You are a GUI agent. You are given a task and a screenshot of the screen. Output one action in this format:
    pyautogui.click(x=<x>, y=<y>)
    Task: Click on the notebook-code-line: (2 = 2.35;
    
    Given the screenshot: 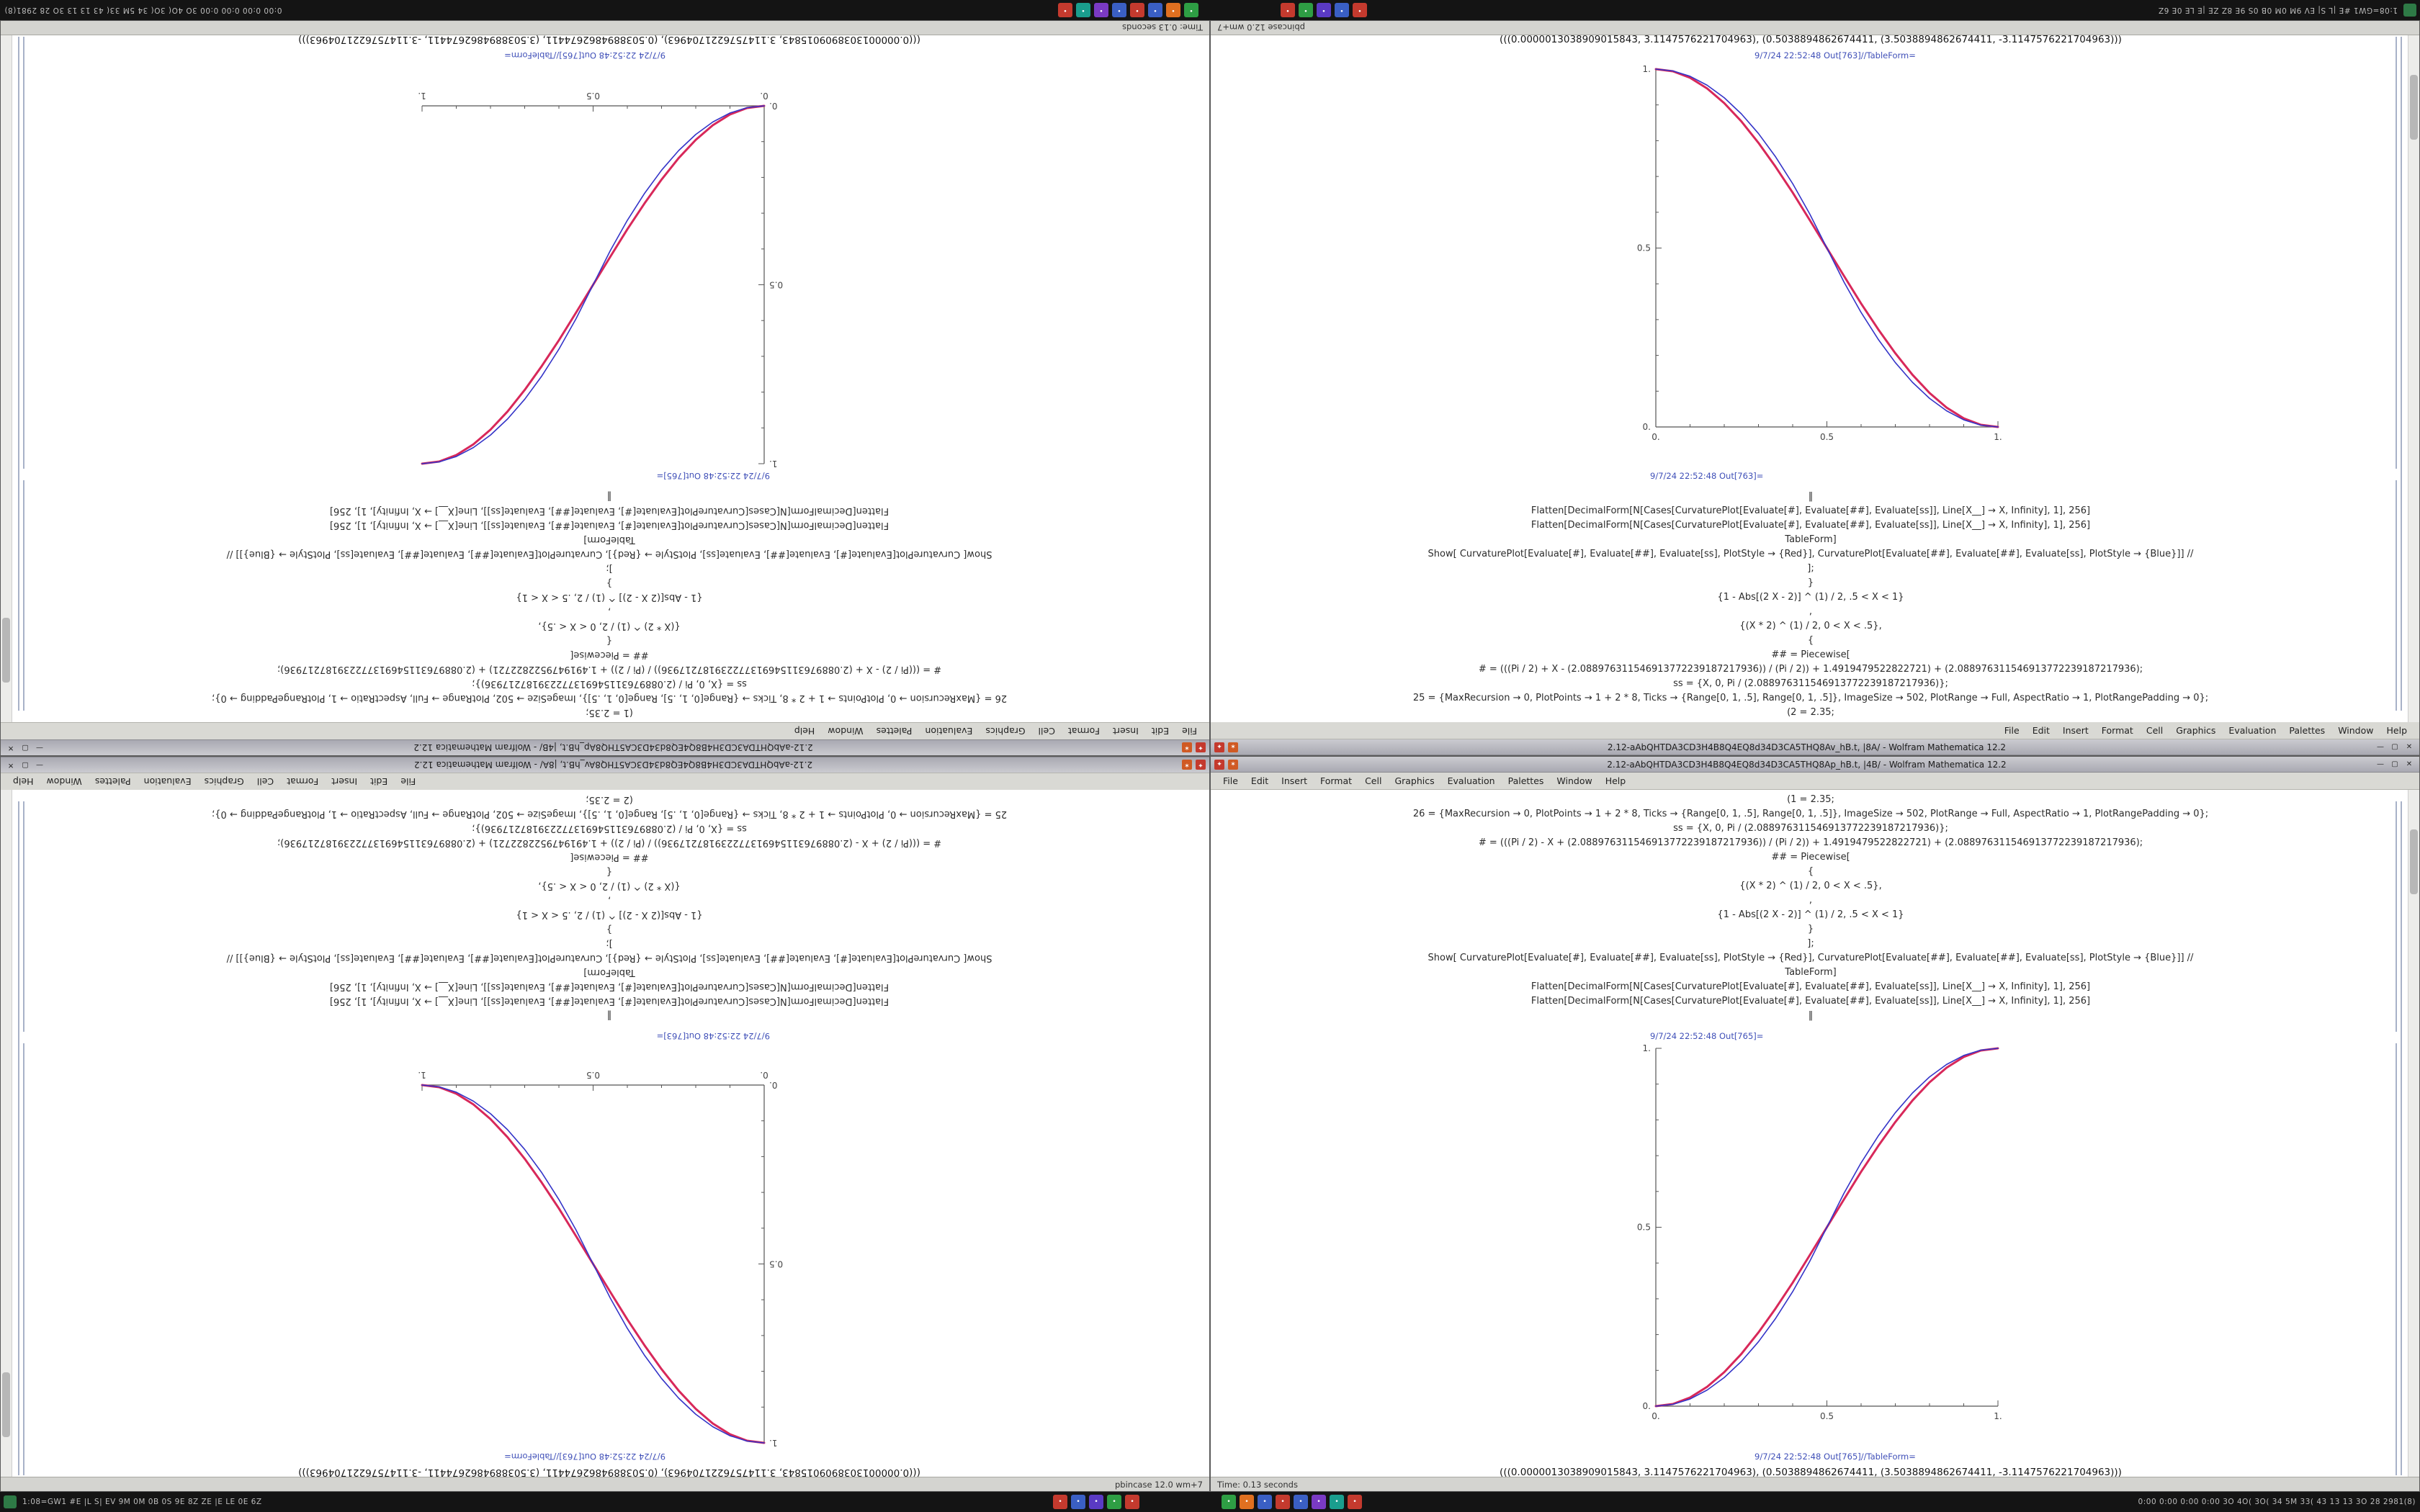 What is the action you would take?
    pyautogui.click(x=1811, y=712)
    